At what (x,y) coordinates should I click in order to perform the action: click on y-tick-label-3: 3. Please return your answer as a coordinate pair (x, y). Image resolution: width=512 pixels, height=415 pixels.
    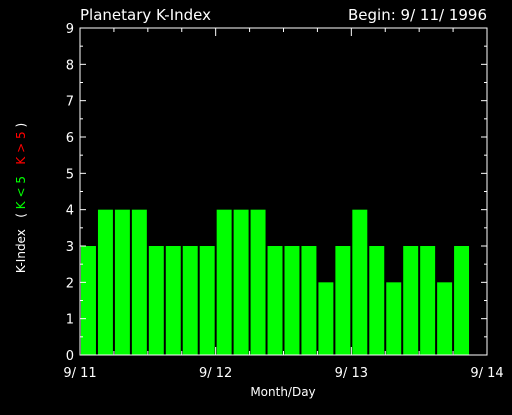
    Looking at the image, I should click on (70, 247).